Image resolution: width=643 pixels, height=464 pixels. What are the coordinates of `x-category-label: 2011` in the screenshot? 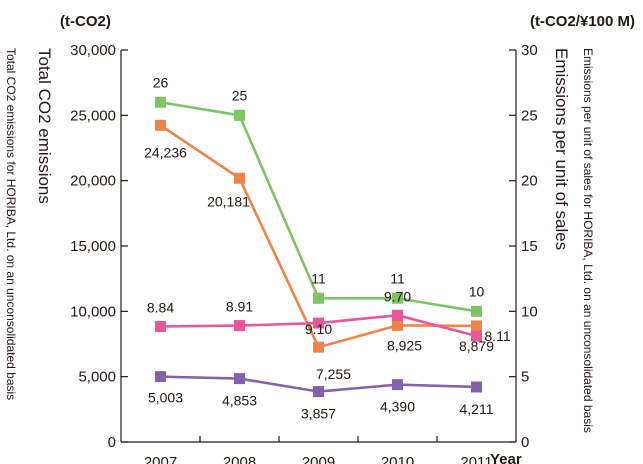 It's located at (476, 459).